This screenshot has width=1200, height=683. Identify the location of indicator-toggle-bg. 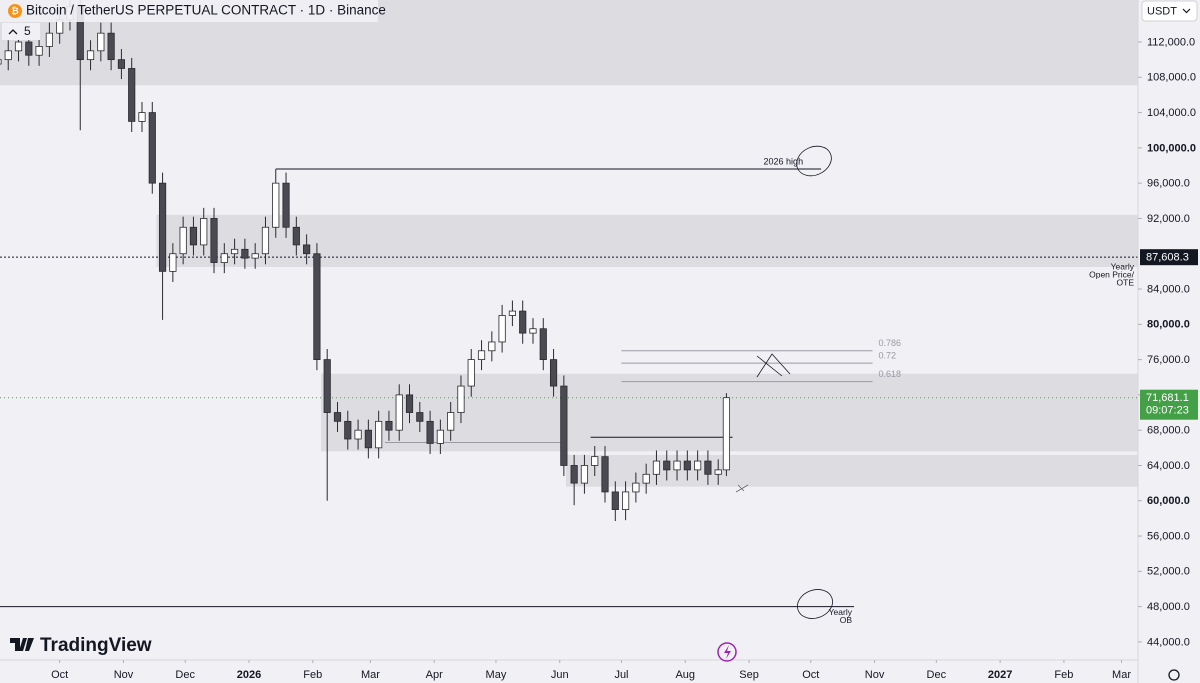
(21, 31).